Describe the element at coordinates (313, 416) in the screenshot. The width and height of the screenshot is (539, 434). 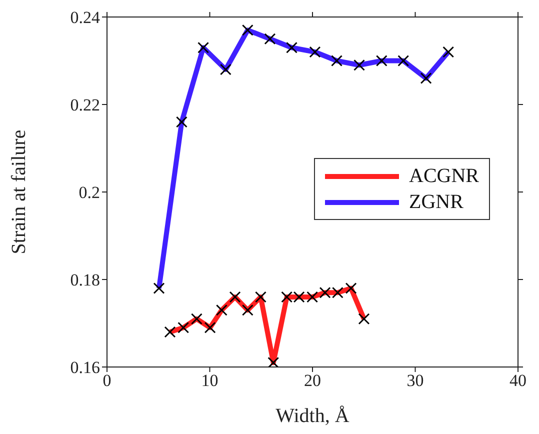
I see `x-axis-title: Width, Å` at that location.